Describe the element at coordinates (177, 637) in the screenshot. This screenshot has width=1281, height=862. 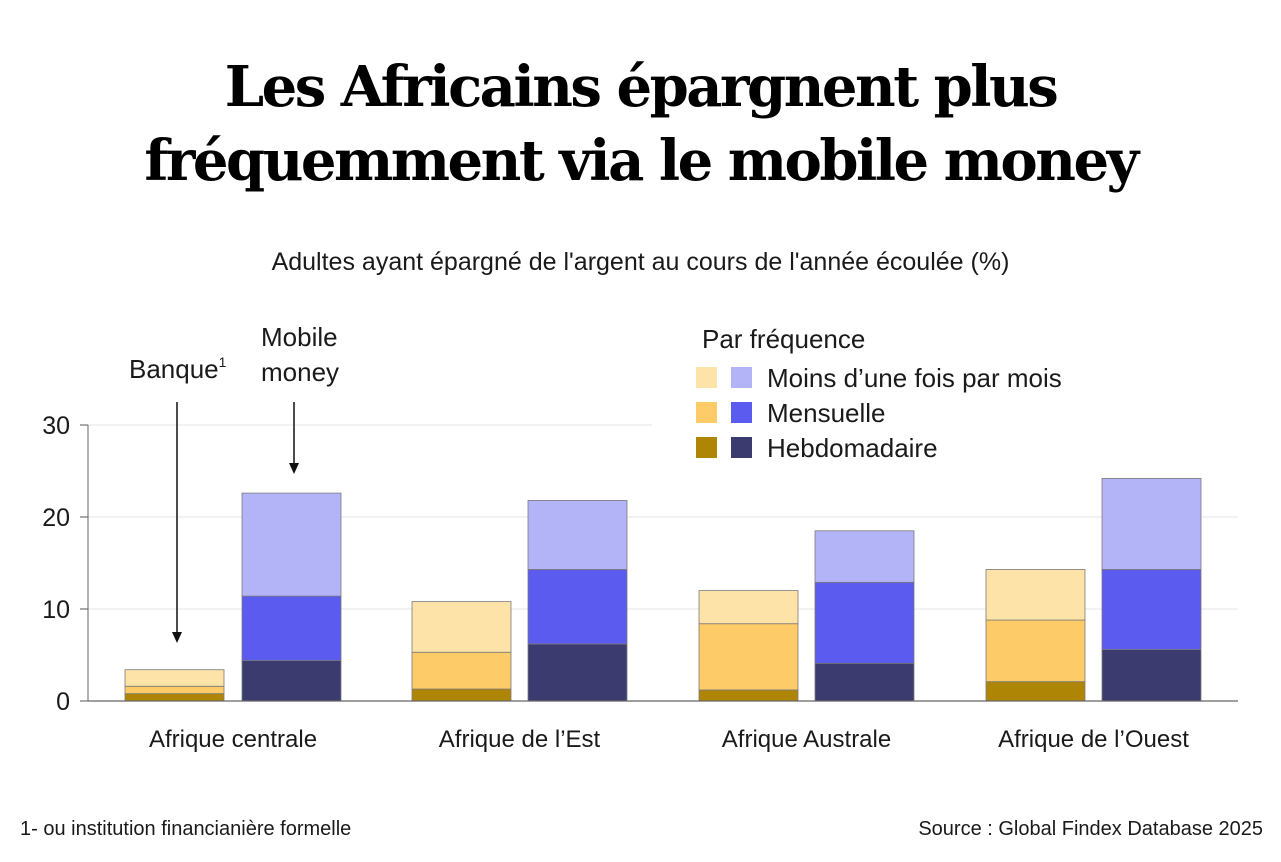
I see `bank-annotation-arrow-head` at that location.